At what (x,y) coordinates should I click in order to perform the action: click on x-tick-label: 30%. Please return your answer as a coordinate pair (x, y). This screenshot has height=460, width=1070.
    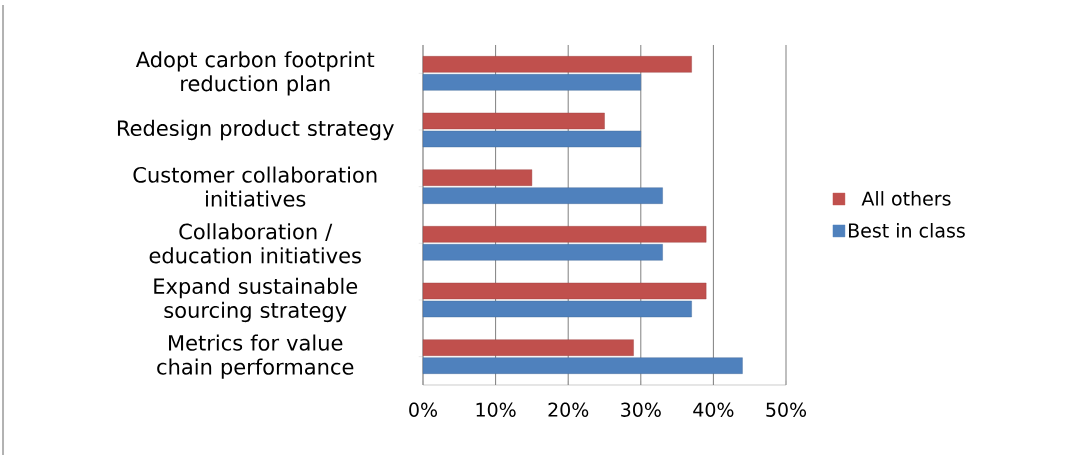
    Looking at the image, I should click on (641, 409).